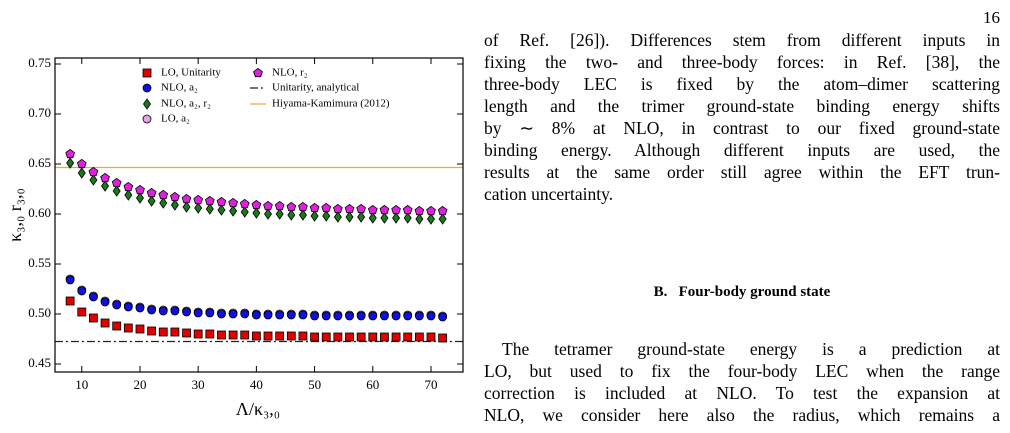  Describe the element at coordinates (39, 112) in the screenshot. I see `y-tick-label: 0.70` at that location.